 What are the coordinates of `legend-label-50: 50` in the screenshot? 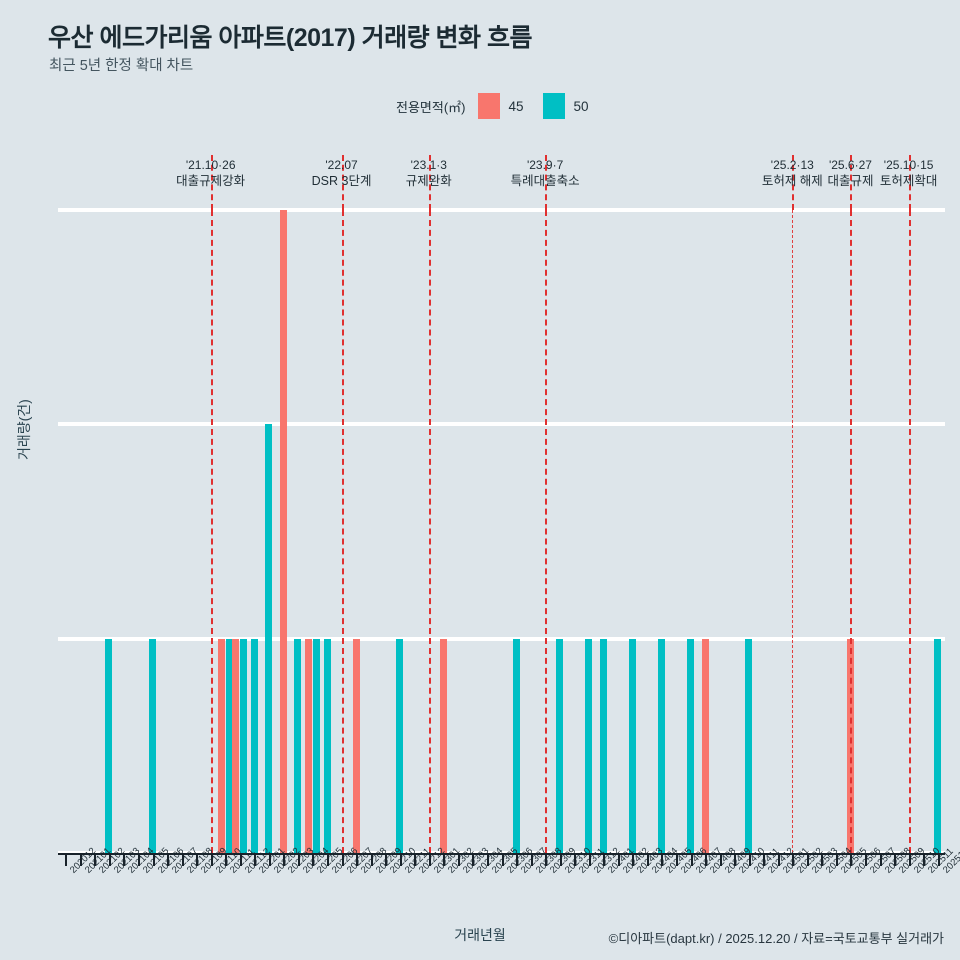 It's located at (581, 106).